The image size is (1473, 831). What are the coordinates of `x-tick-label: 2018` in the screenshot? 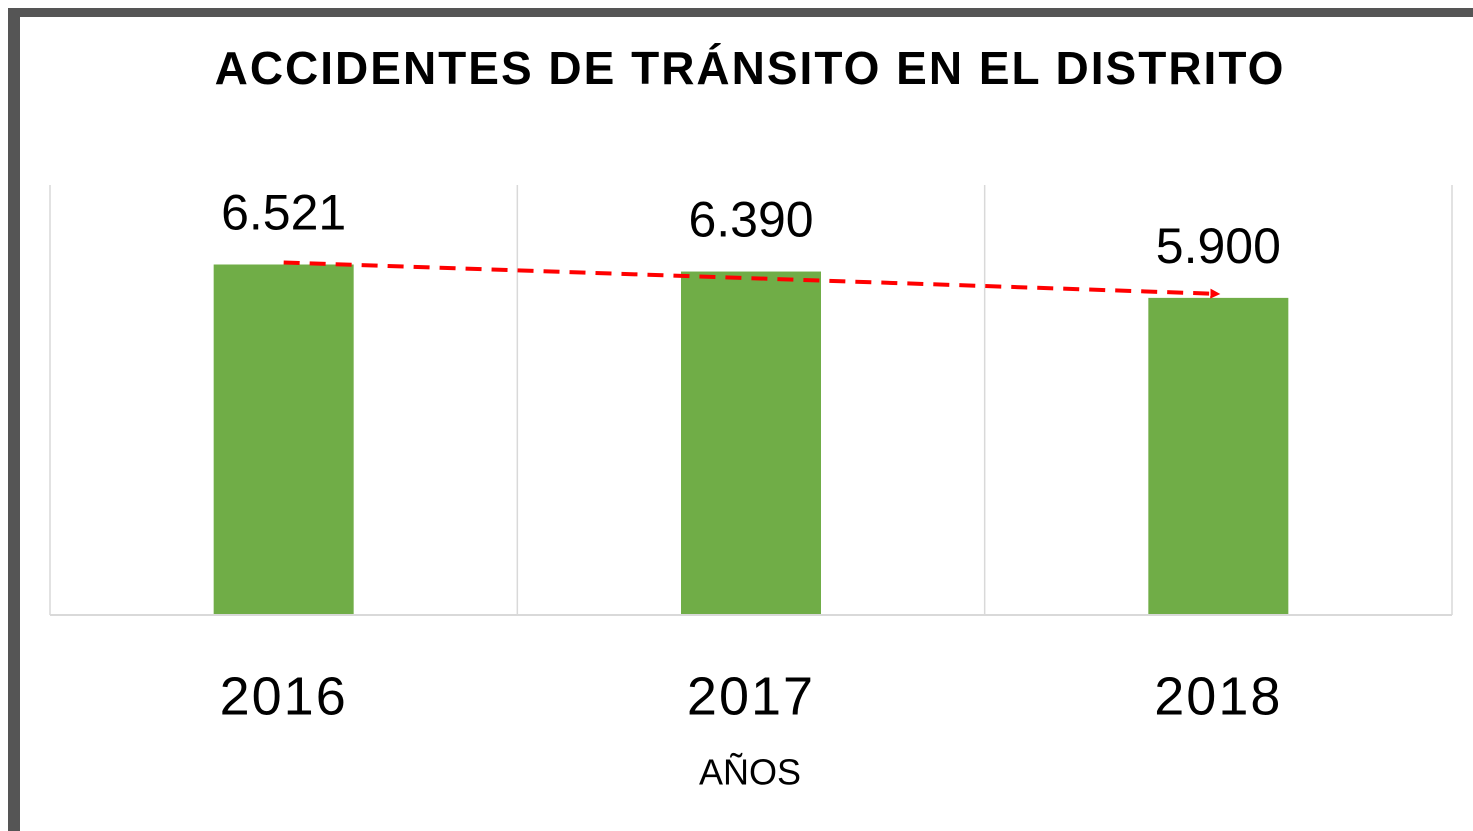 It's located at (1218, 696).